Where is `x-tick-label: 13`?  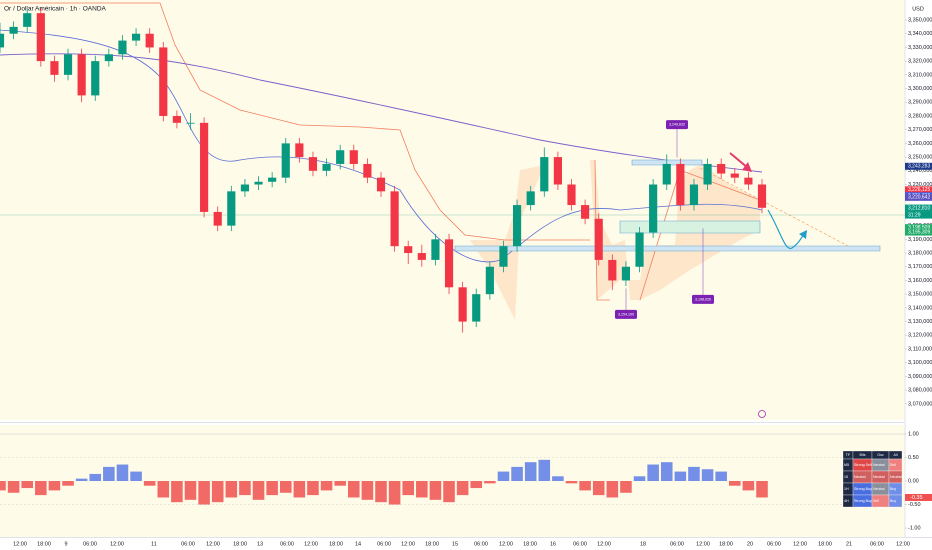 x-tick-label: 13 is located at coordinates (260, 544).